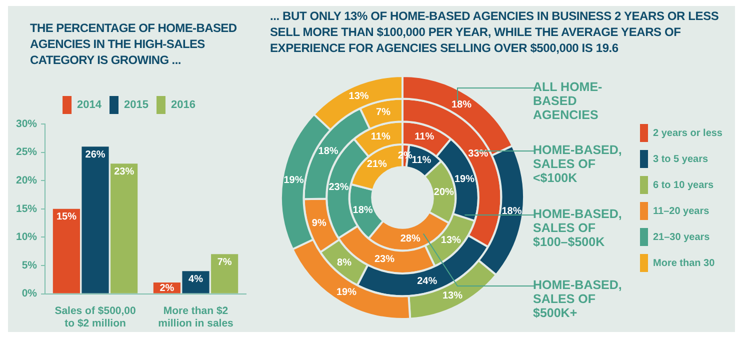  I want to click on data-label: 4%, so click(196, 279).